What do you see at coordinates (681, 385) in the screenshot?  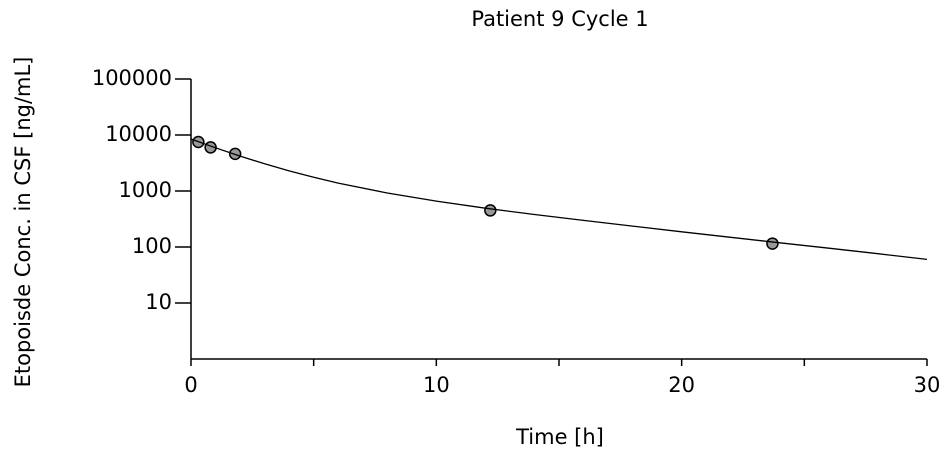 I see `x-tick-label: 20` at bounding box center [681, 385].